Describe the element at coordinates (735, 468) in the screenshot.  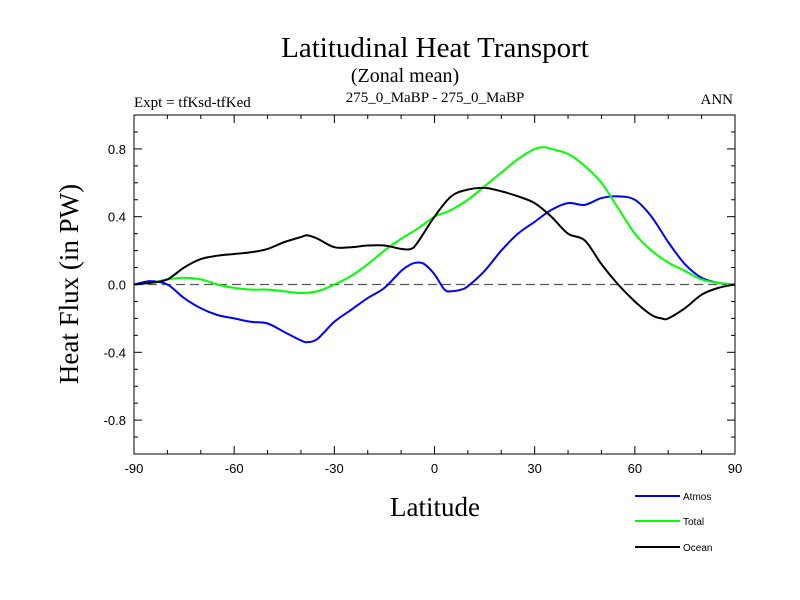
I see `x-tick-label: 90` at that location.